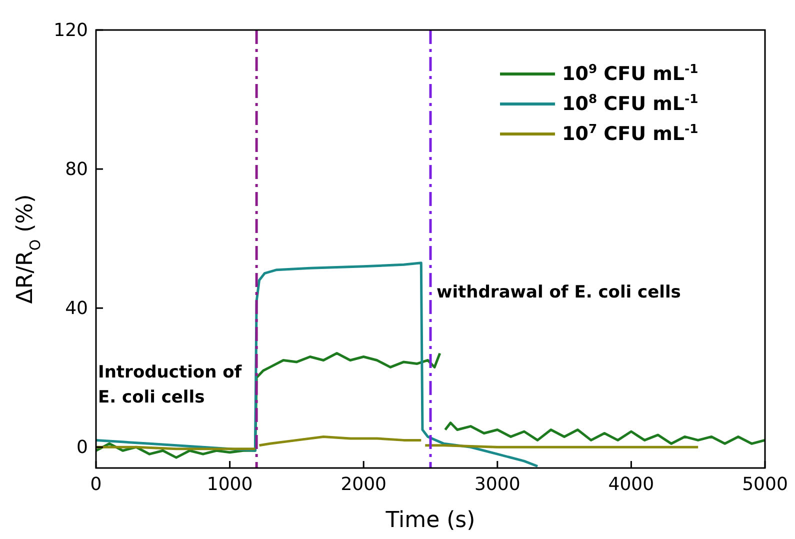  Describe the element at coordinates (630, 103) in the screenshot. I see `legend-label: 10$^{8}$ CFU mL$^{-1}$` at that location.